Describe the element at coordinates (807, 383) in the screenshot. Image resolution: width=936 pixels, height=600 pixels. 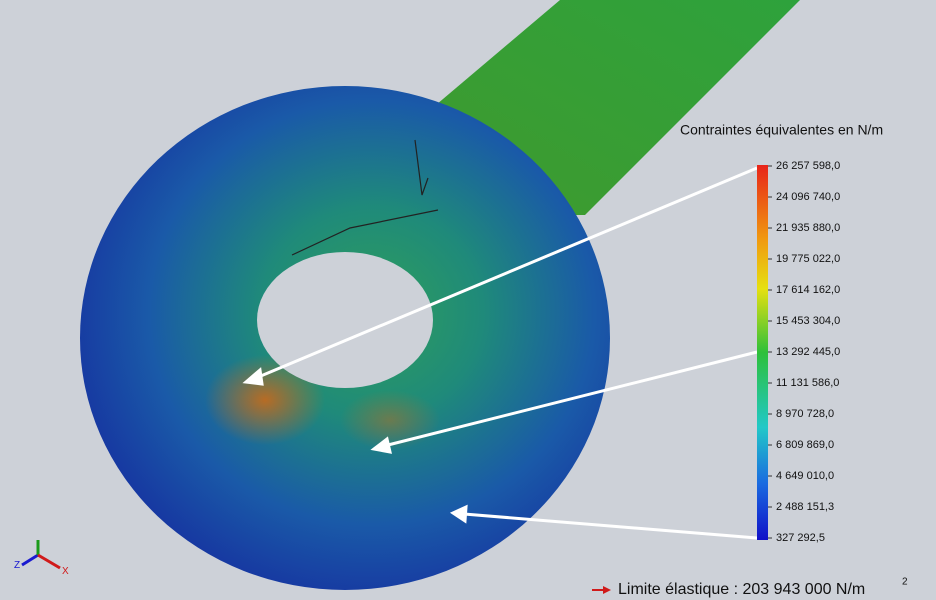
I see `scale-label: 11 131 586,0` at that location.